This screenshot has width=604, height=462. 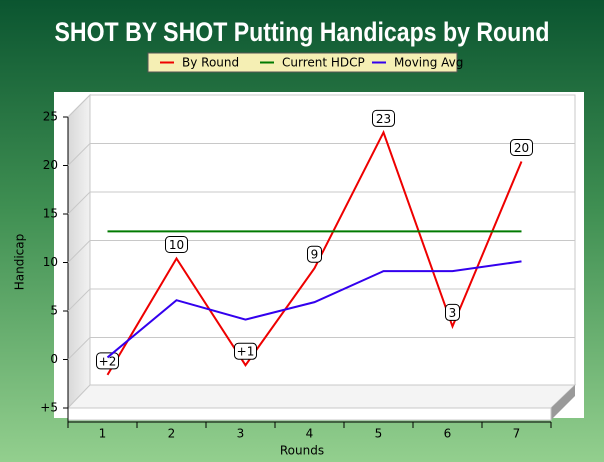 What do you see at coordinates (54, 311) in the screenshot?
I see `y-tick-label: 5` at bounding box center [54, 311].